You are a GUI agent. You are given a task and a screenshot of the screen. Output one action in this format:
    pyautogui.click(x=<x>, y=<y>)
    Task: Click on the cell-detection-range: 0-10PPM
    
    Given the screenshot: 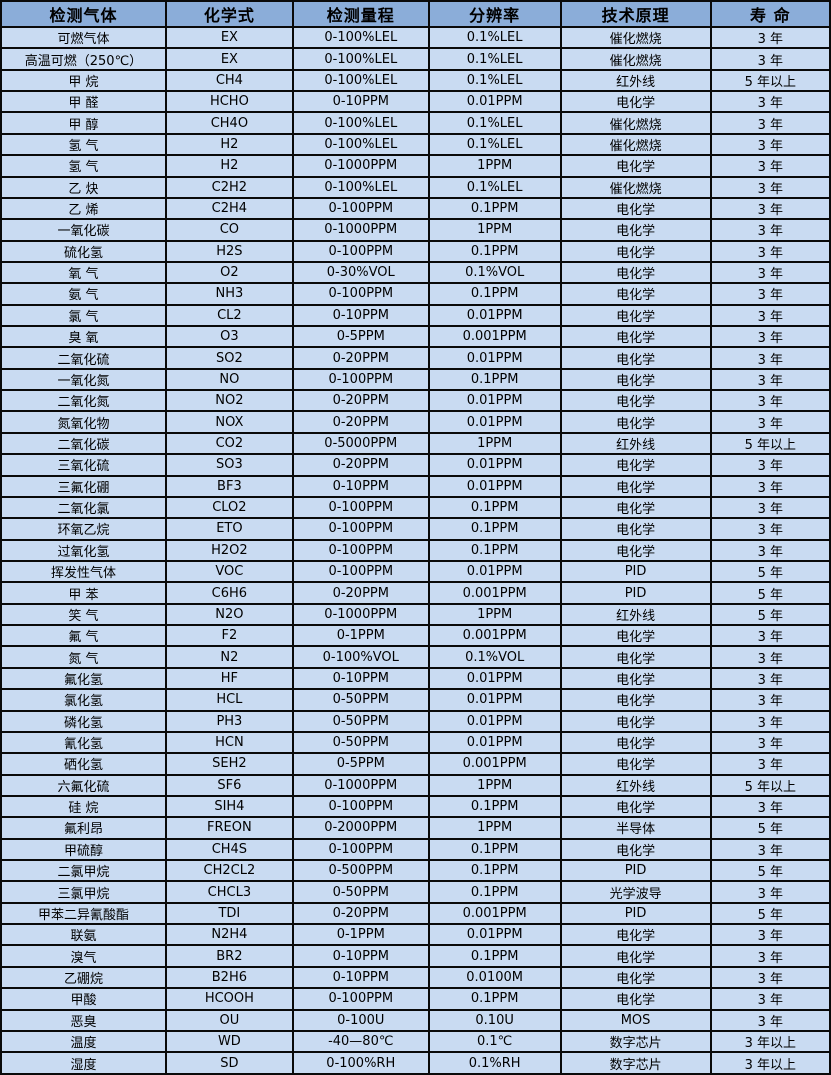 What is the action you would take?
    pyautogui.click(x=360, y=678)
    